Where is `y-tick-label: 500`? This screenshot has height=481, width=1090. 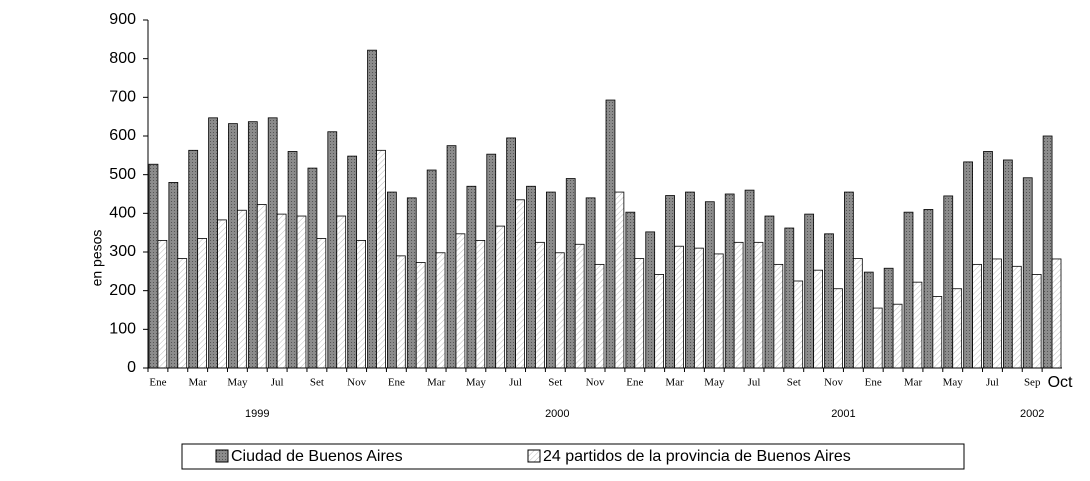 y-tick-label: 500 is located at coordinates (122, 174).